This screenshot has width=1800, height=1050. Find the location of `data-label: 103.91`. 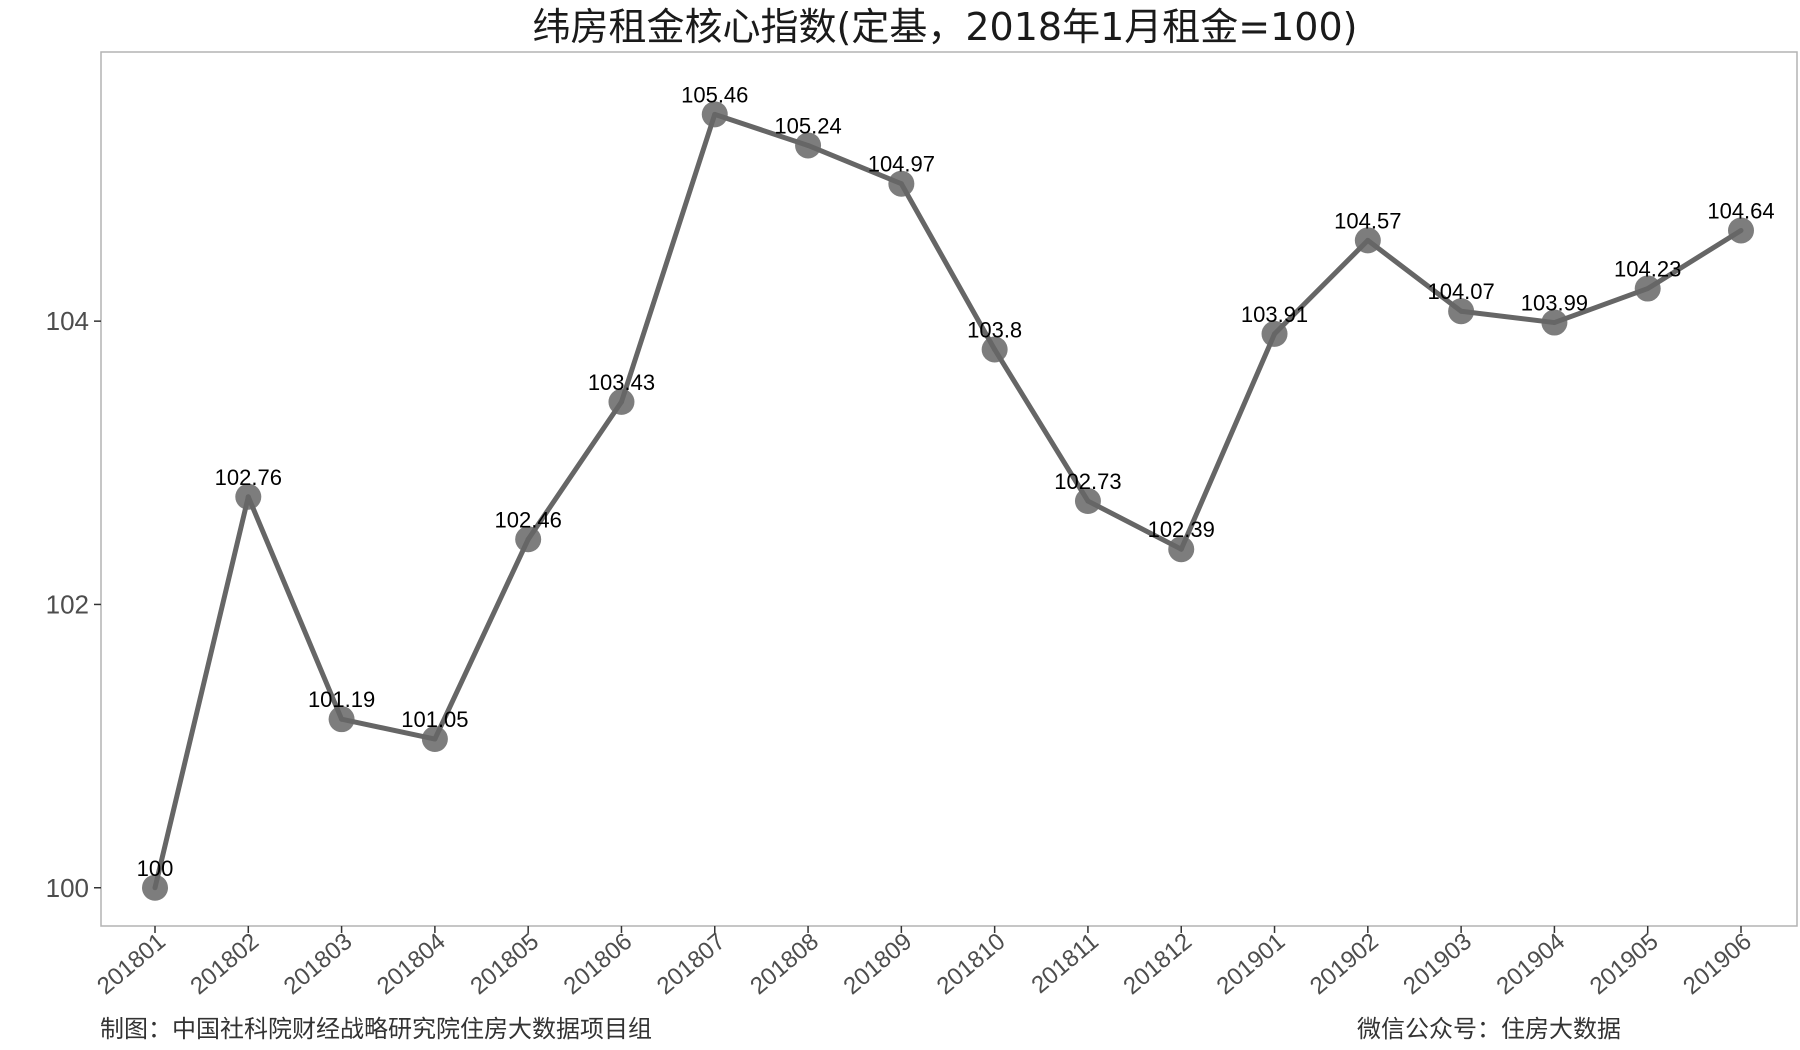

data-label: 103.91 is located at coordinates (1274, 314).